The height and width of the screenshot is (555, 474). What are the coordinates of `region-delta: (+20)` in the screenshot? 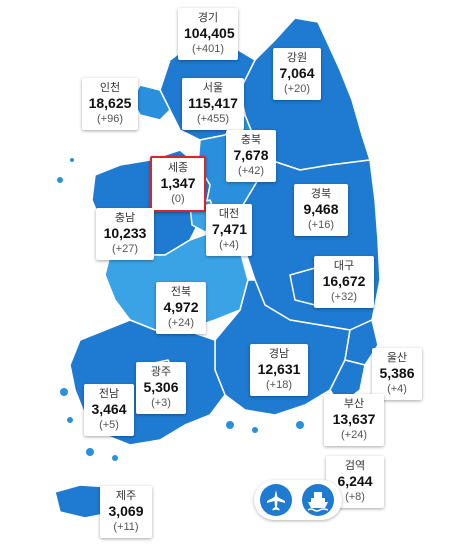 It's located at (297, 89).